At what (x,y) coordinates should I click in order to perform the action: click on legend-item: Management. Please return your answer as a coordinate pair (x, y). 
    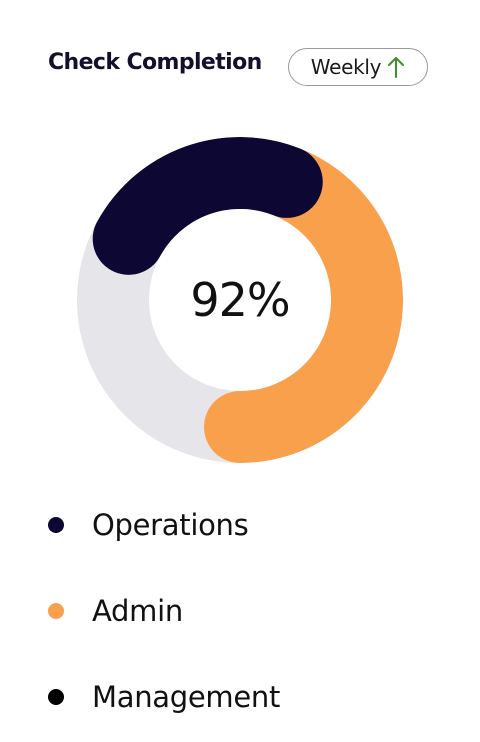
    Looking at the image, I should click on (164, 697).